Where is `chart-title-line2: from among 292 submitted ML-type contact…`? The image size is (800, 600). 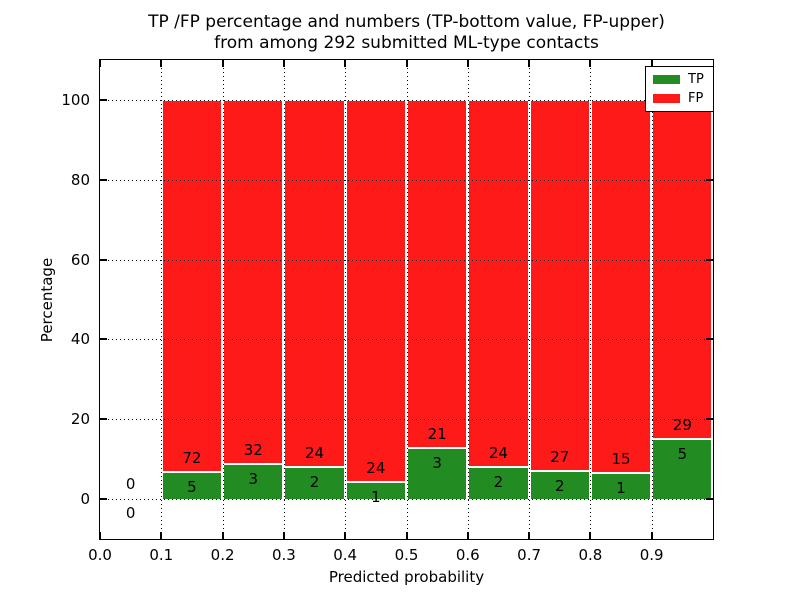 chart-title-line2: from among 292 submitted ML-type contact… is located at coordinates (406, 43).